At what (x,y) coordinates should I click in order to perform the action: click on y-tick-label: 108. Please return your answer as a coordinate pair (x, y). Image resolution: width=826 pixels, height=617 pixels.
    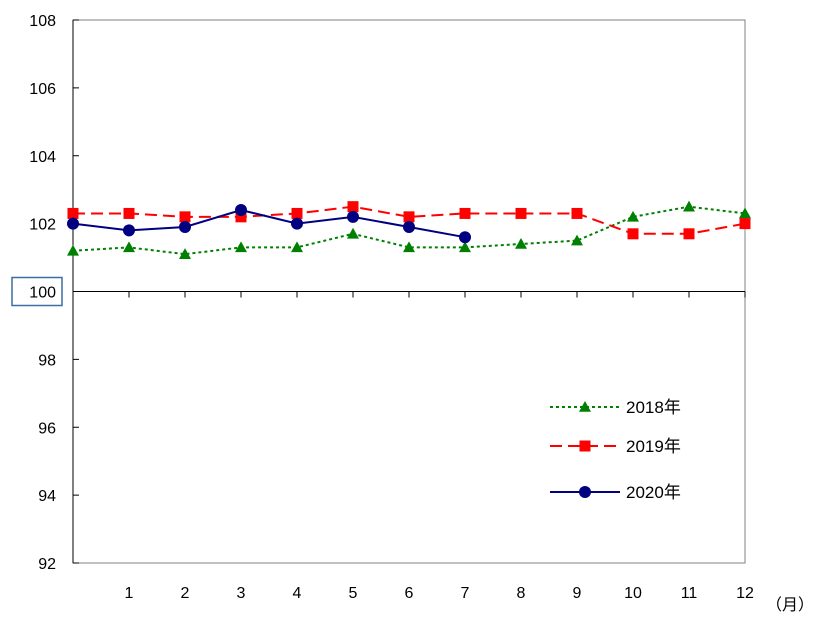
    Looking at the image, I should click on (42, 21).